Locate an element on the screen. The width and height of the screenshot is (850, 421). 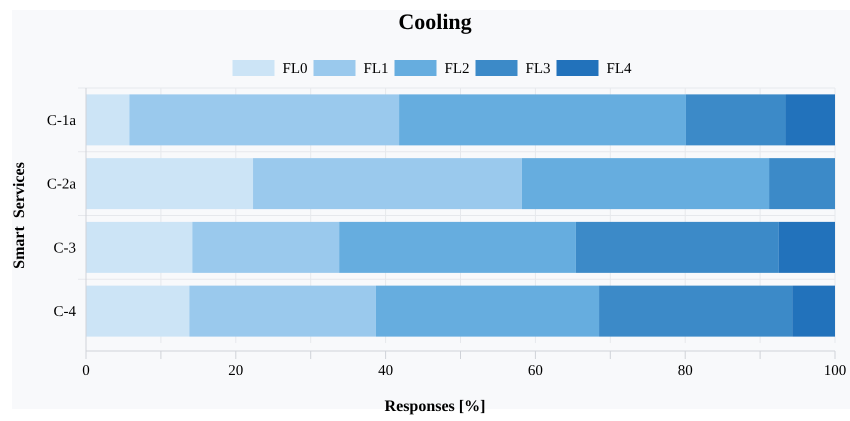
legend-label: FL1 is located at coordinates (376, 69).